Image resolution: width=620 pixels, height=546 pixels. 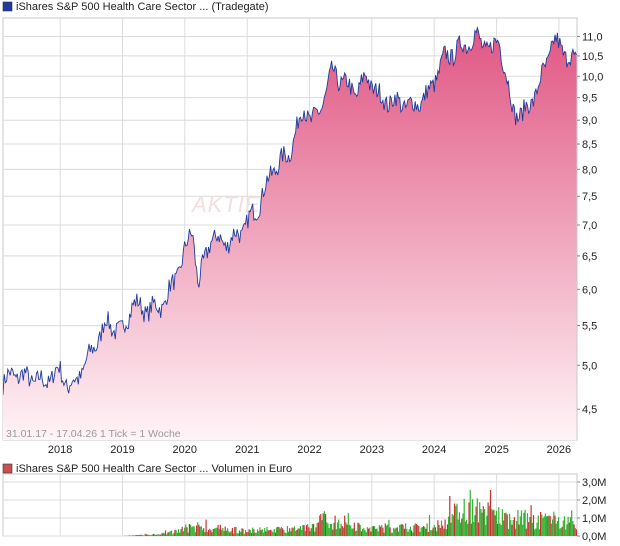 I want to click on x-tick-label: 2019, so click(x=122, y=450).